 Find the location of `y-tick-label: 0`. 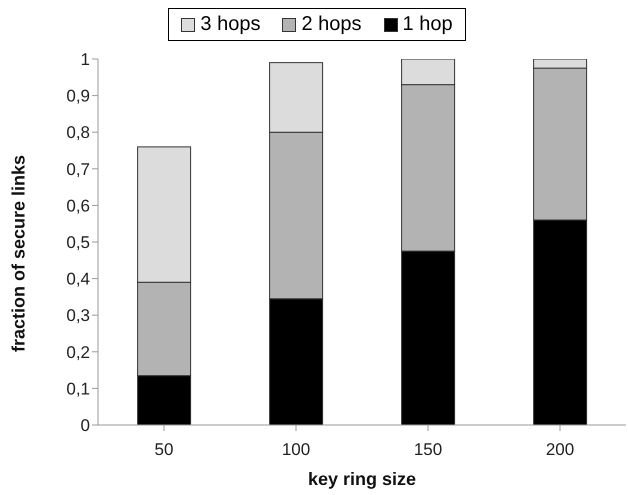

y-tick-label: 0 is located at coordinates (85, 426).